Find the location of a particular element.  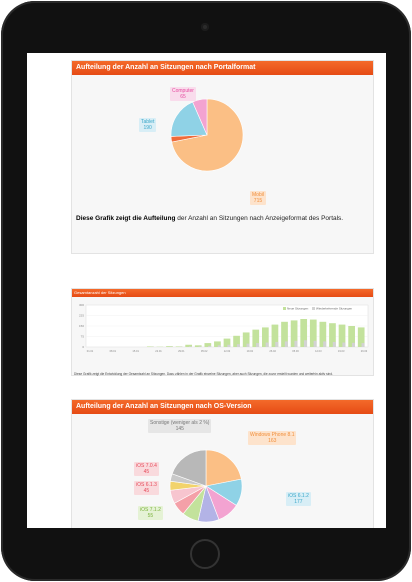

label-ios-712: iOS 7.1.2 55 is located at coordinates (150, 513).